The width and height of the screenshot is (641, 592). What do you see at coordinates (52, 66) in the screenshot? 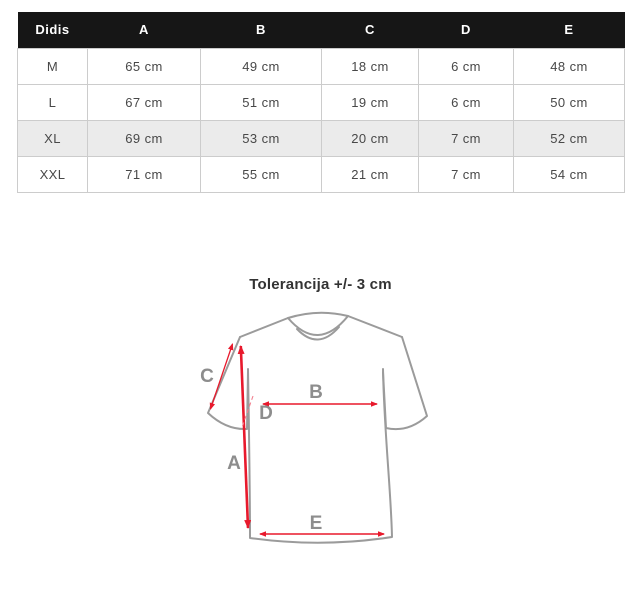
I see `size-cell: M` at bounding box center [52, 66].